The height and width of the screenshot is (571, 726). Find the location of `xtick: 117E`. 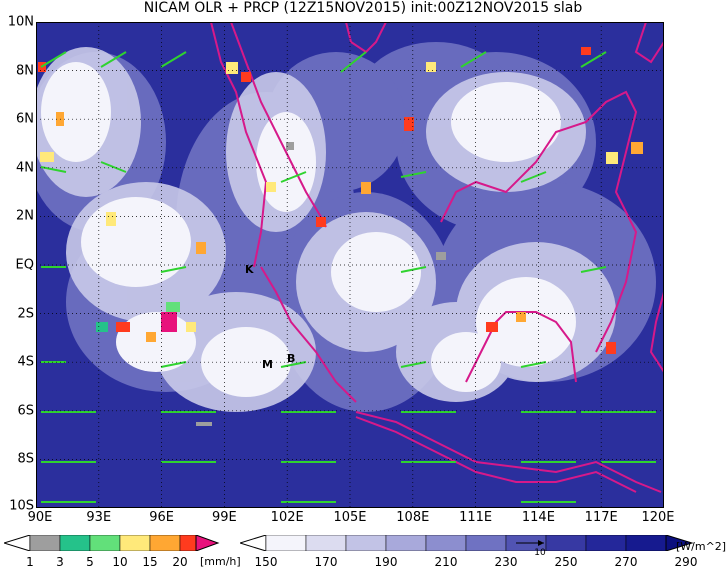

xtick: 117E is located at coordinates (601, 517).